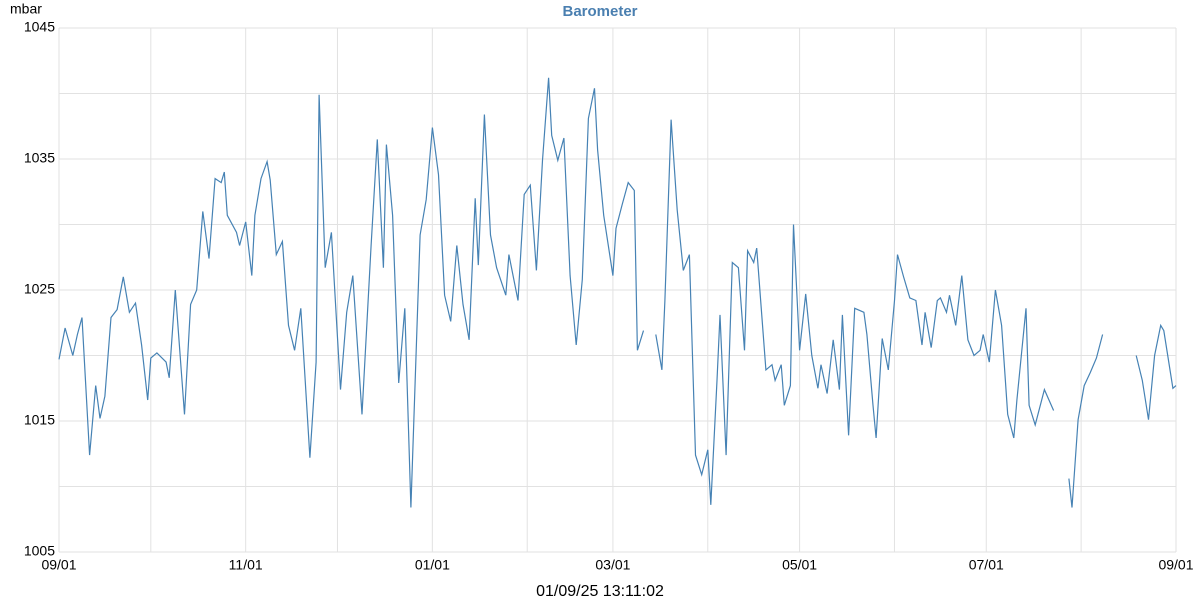  I want to click on x-tick-label: 07/01, so click(986, 565).